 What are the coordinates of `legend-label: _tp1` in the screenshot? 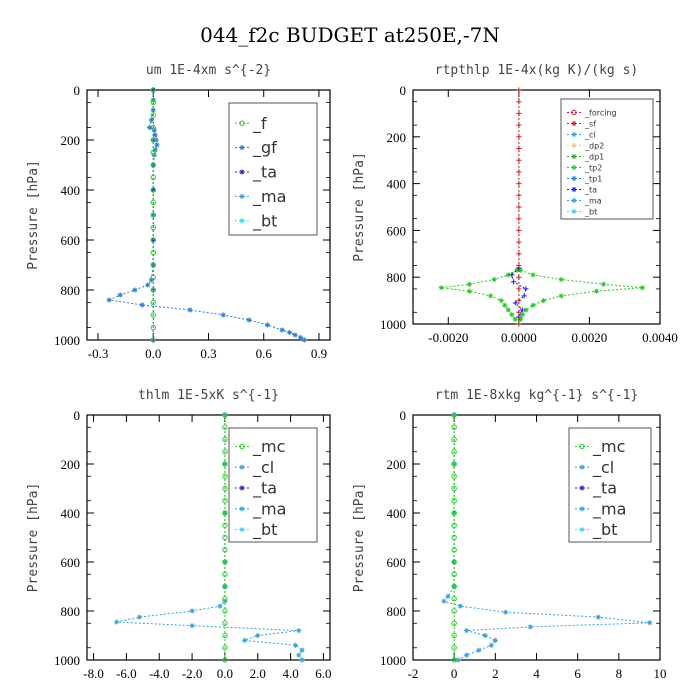 It's located at (593, 178).